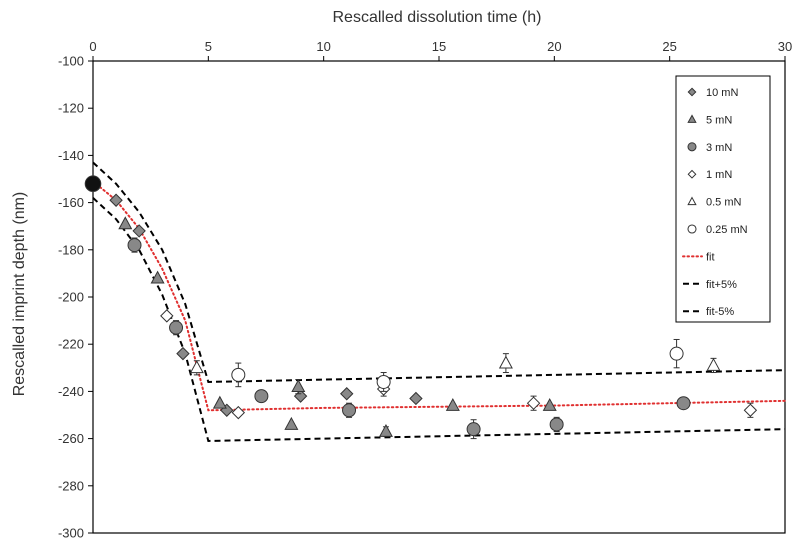 The width and height of the screenshot is (795, 542). What do you see at coordinates (19, 294) in the screenshot?
I see `y-axis-title: Rescalled imprint depth (nm)` at bounding box center [19, 294].